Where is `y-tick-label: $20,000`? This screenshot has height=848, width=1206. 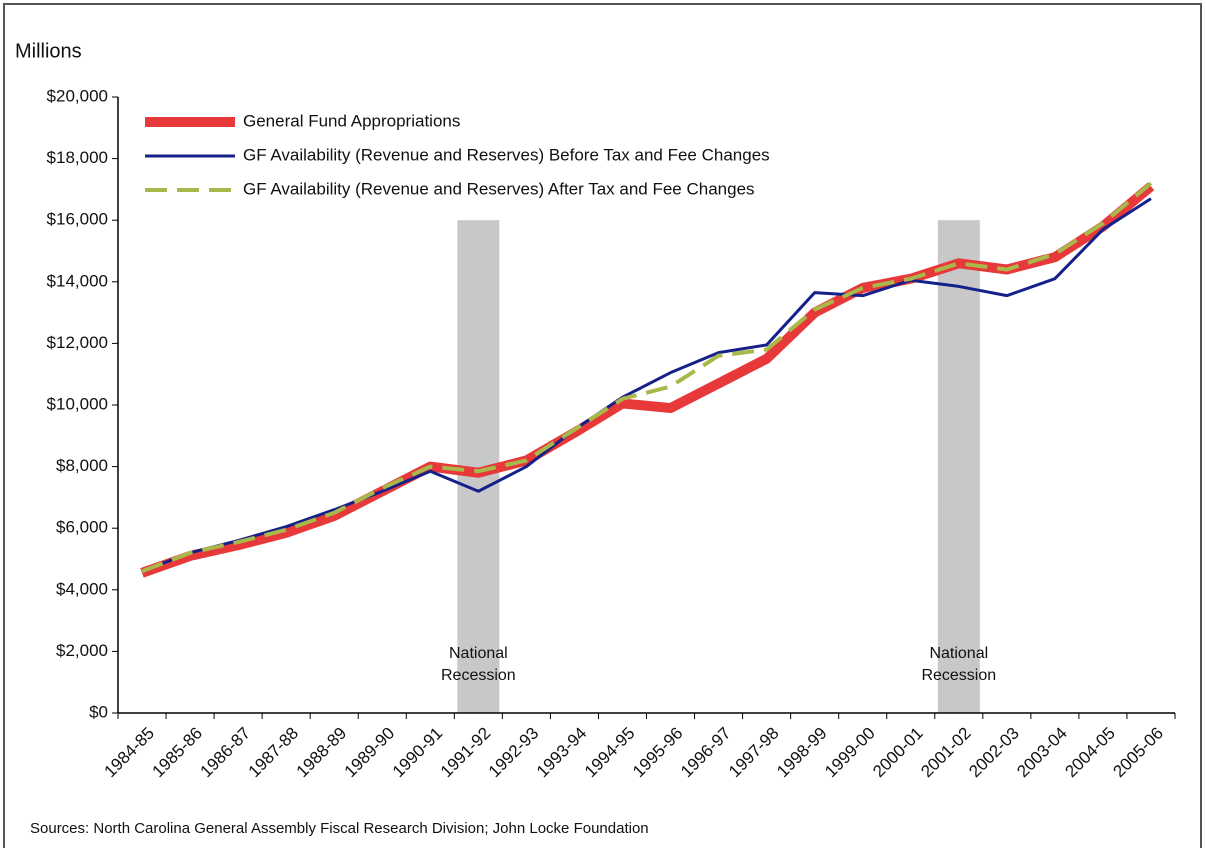
y-tick-label: $20,000 is located at coordinates (77, 95).